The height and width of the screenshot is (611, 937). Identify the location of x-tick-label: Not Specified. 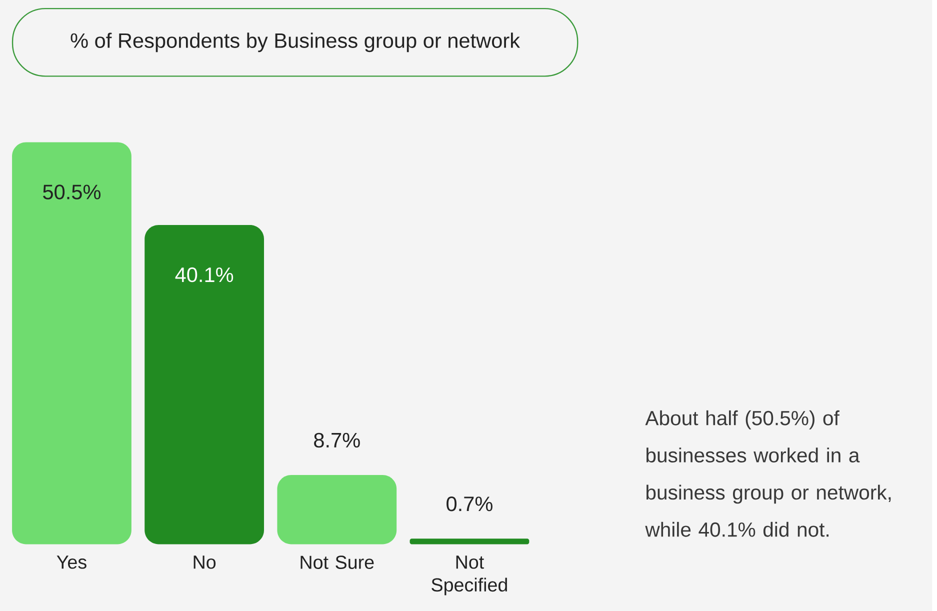
(469, 576).